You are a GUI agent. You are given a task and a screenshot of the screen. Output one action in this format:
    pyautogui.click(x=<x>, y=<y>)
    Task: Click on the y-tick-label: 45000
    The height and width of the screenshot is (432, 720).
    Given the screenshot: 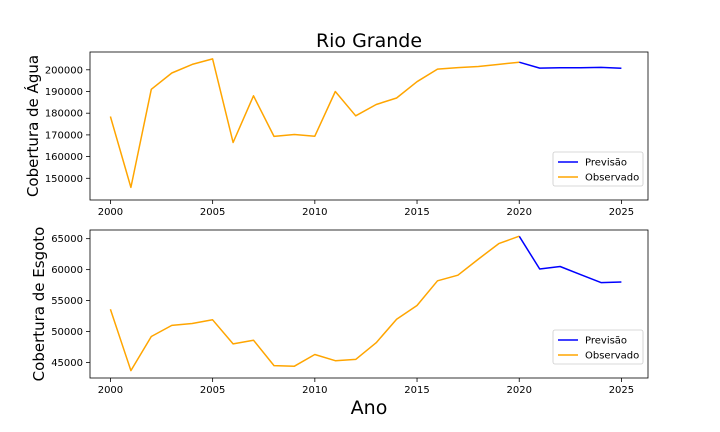 What is the action you would take?
    pyautogui.click(x=67, y=363)
    